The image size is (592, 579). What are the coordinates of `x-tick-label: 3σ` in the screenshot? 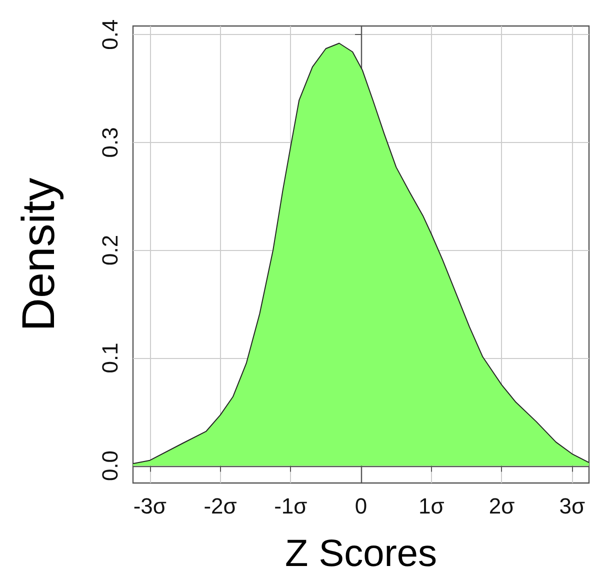 It's located at (572, 506).